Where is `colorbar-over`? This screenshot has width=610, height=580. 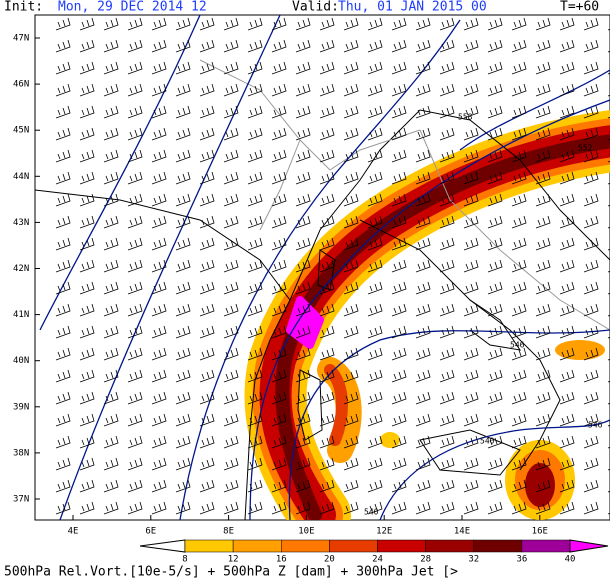
colorbar-over is located at coordinates (589, 546).